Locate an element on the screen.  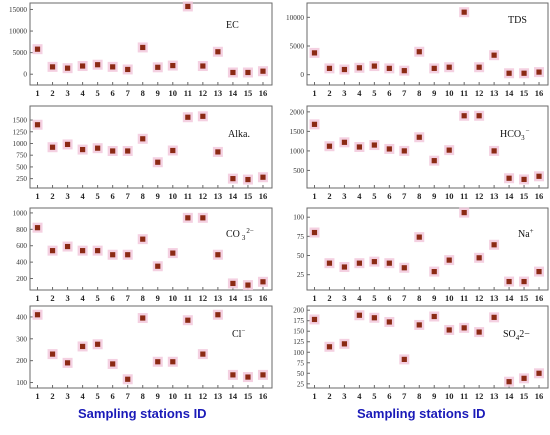
ec-x-tick-label: 7 is located at coordinates (128, 93).